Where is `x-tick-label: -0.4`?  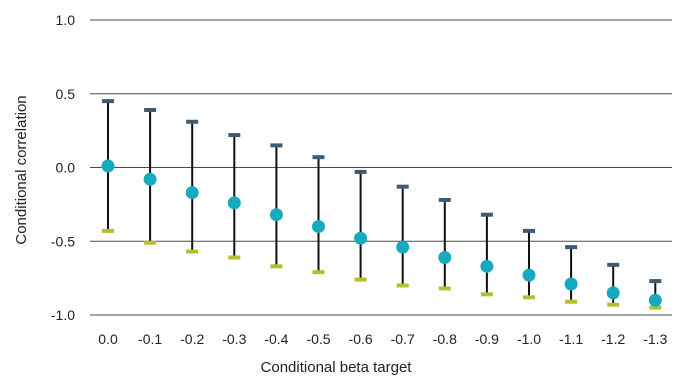 x-tick-label: -0.4 is located at coordinates (276, 339).